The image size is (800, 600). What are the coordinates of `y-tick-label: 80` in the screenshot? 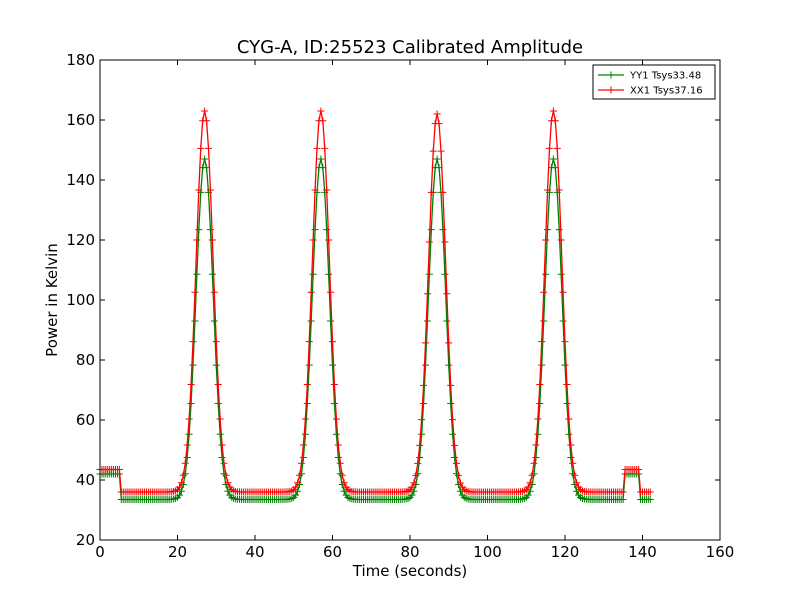 It's located at (85, 360).